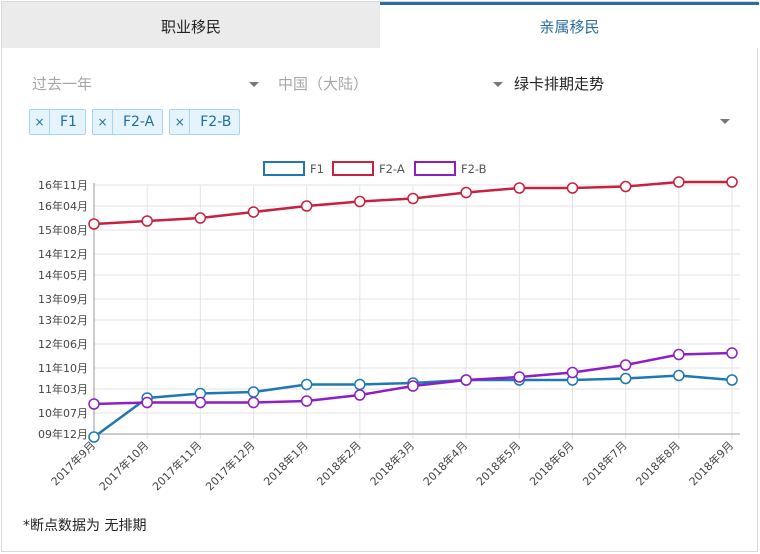  Describe the element at coordinates (229, 465) in the screenshot. I see `x-tick-label: 2017年12月` at that location.